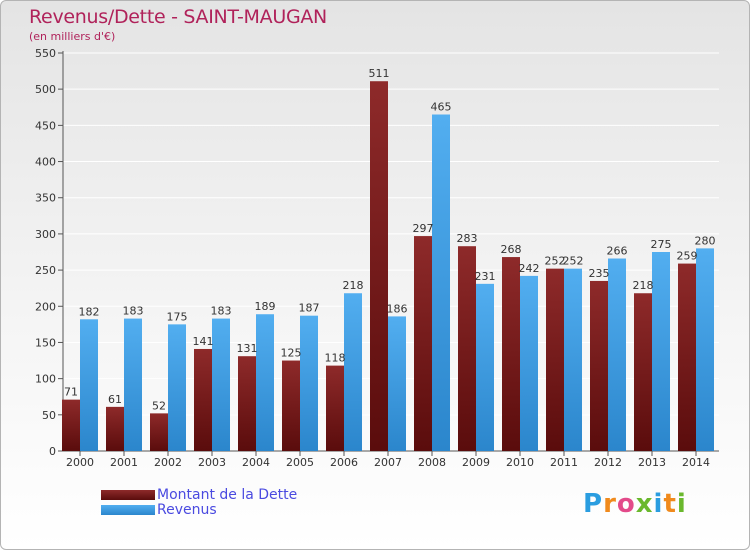  I want to click on y-tick-label: 150, so click(45, 342).